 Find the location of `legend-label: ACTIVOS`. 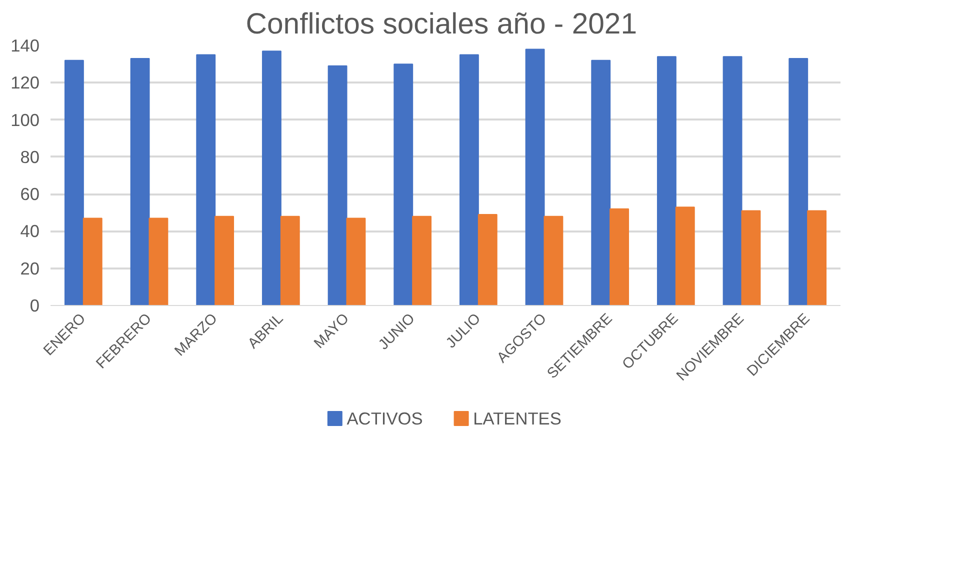

legend-label: ACTIVOS is located at coordinates (384, 418).